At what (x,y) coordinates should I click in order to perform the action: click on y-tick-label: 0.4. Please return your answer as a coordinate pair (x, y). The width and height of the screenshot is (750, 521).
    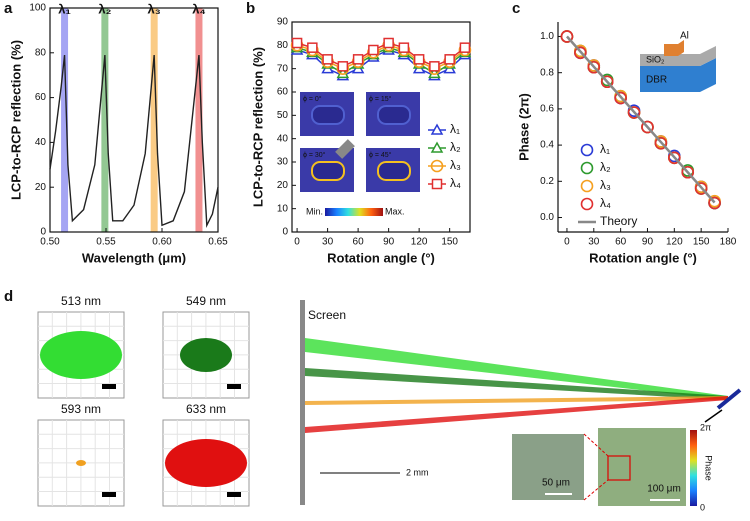
    Looking at the image, I should click on (547, 145).